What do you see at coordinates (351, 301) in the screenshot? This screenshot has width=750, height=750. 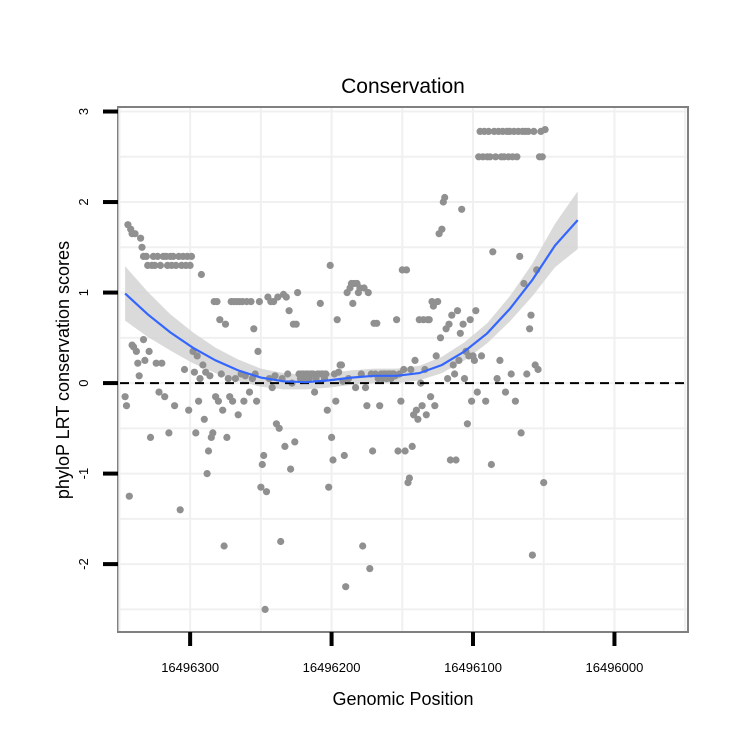 I see `smooth-curve` at bounding box center [351, 301].